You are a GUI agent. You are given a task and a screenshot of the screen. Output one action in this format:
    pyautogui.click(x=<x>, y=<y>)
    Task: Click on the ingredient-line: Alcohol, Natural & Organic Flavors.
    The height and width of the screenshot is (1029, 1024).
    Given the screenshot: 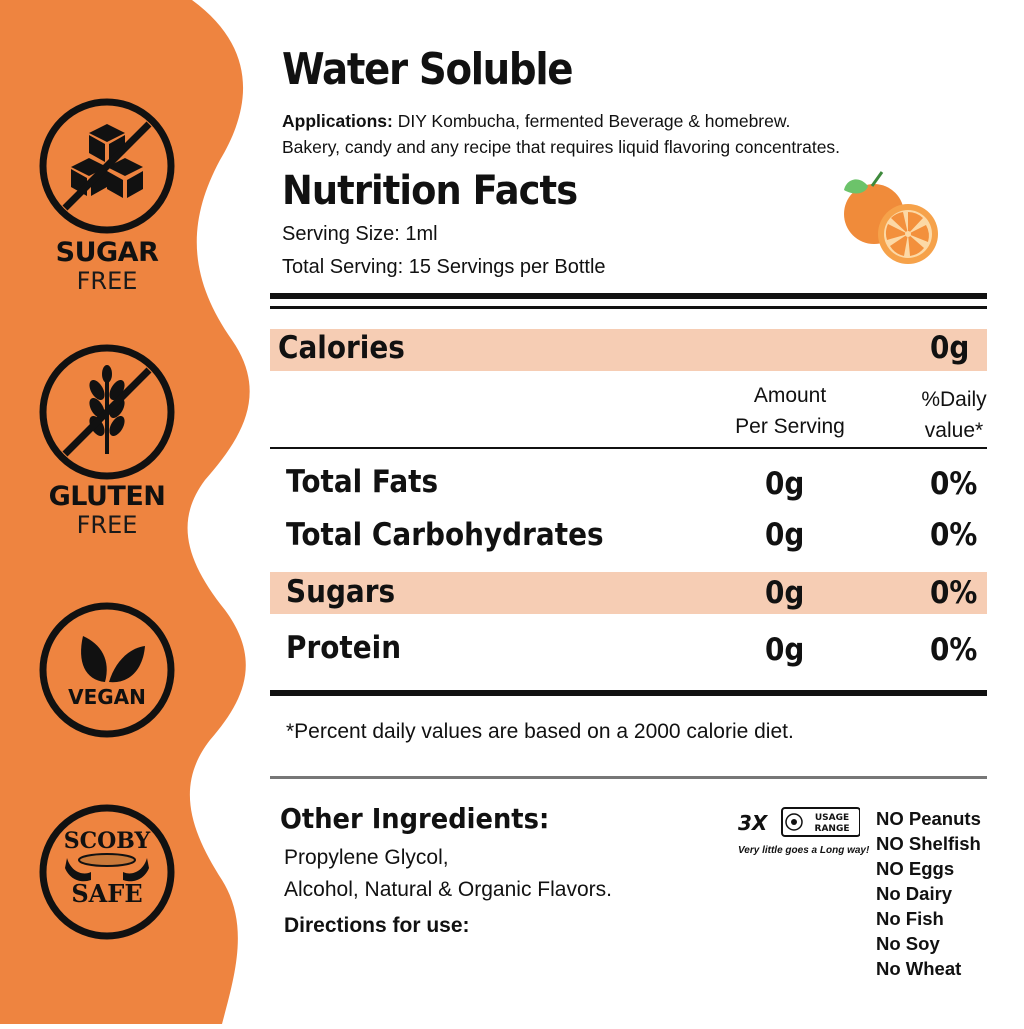 What is the action you would take?
    pyautogui.click(x=448, y=889)
    